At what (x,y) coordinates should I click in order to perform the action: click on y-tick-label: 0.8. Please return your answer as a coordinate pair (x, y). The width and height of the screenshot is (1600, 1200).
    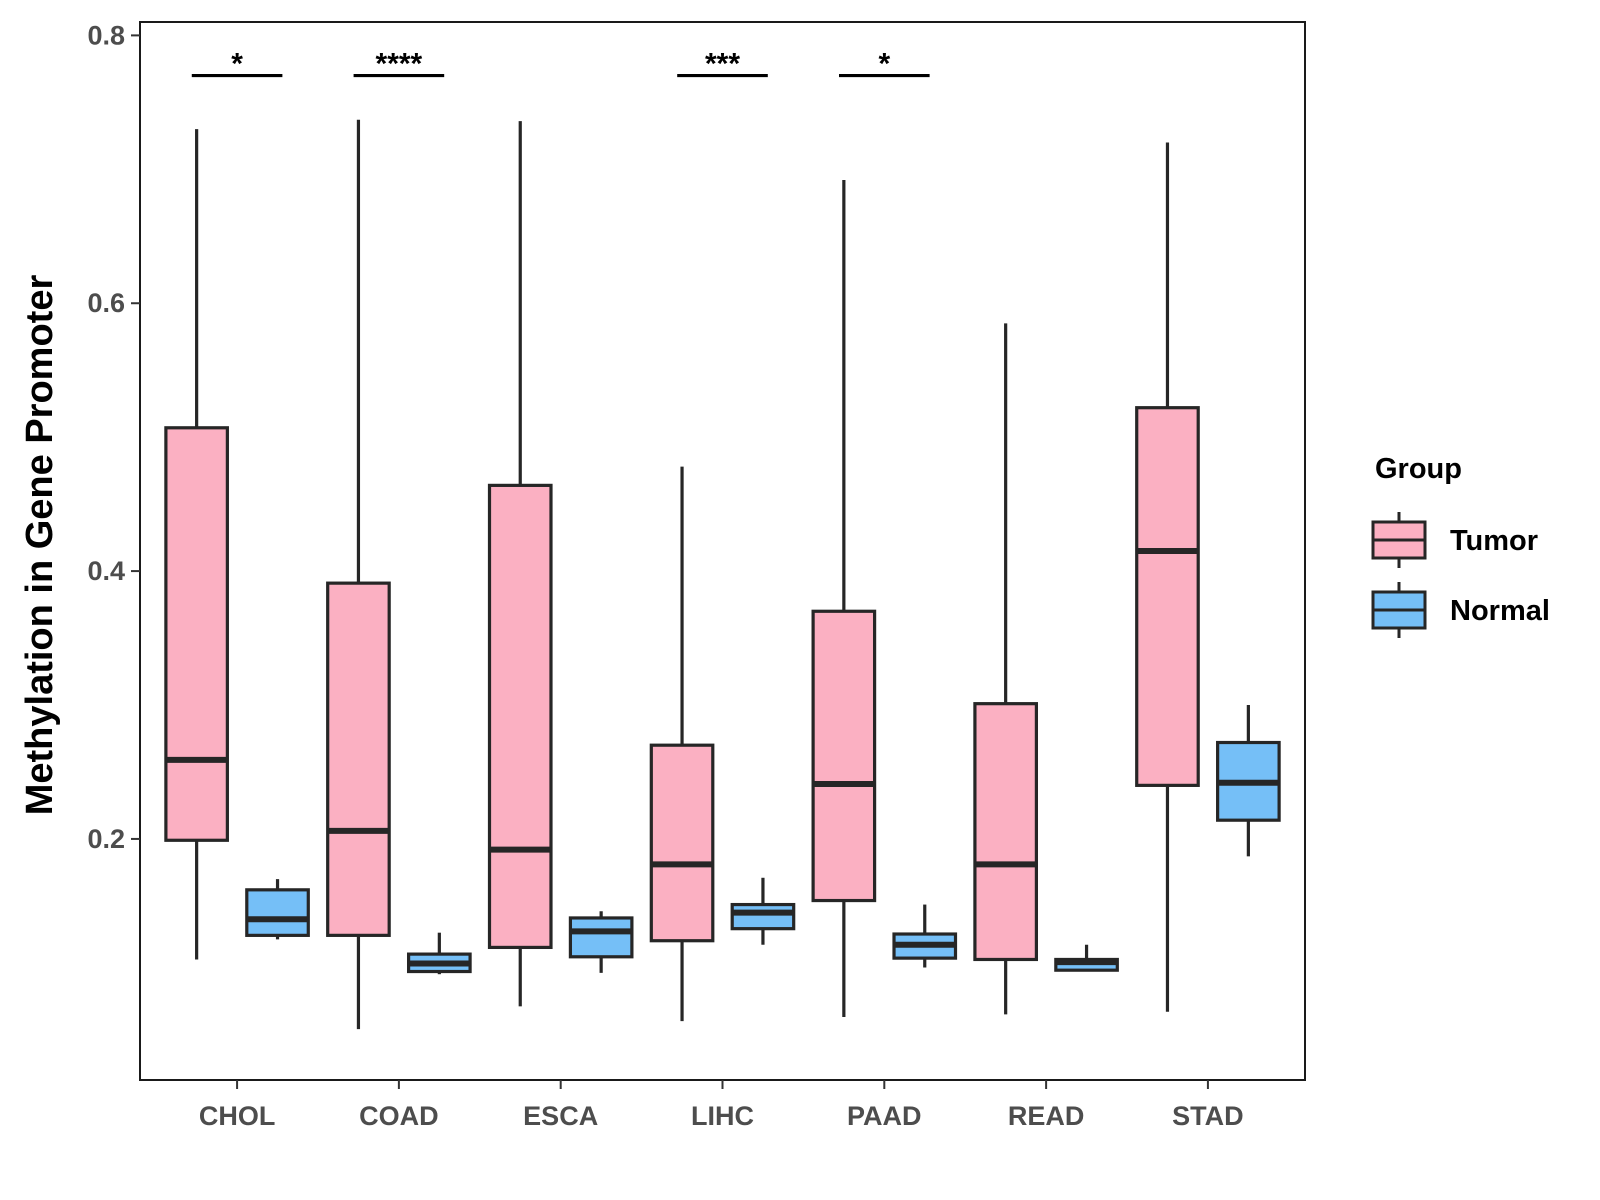
    Looking at the image, I should click on (106, 35).